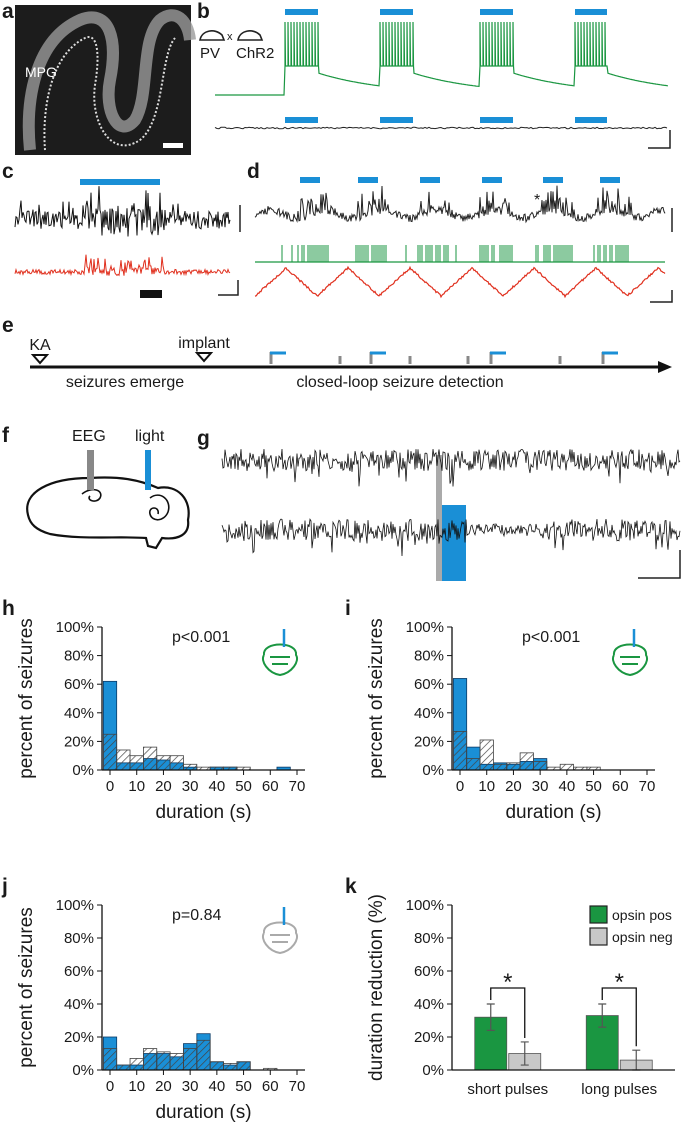 The height and width of the screenshot is (1126, 682). Describe the element at coordinates (619, 1089) in the screenshot. I see `x-tick-label: long pulses` at that location.